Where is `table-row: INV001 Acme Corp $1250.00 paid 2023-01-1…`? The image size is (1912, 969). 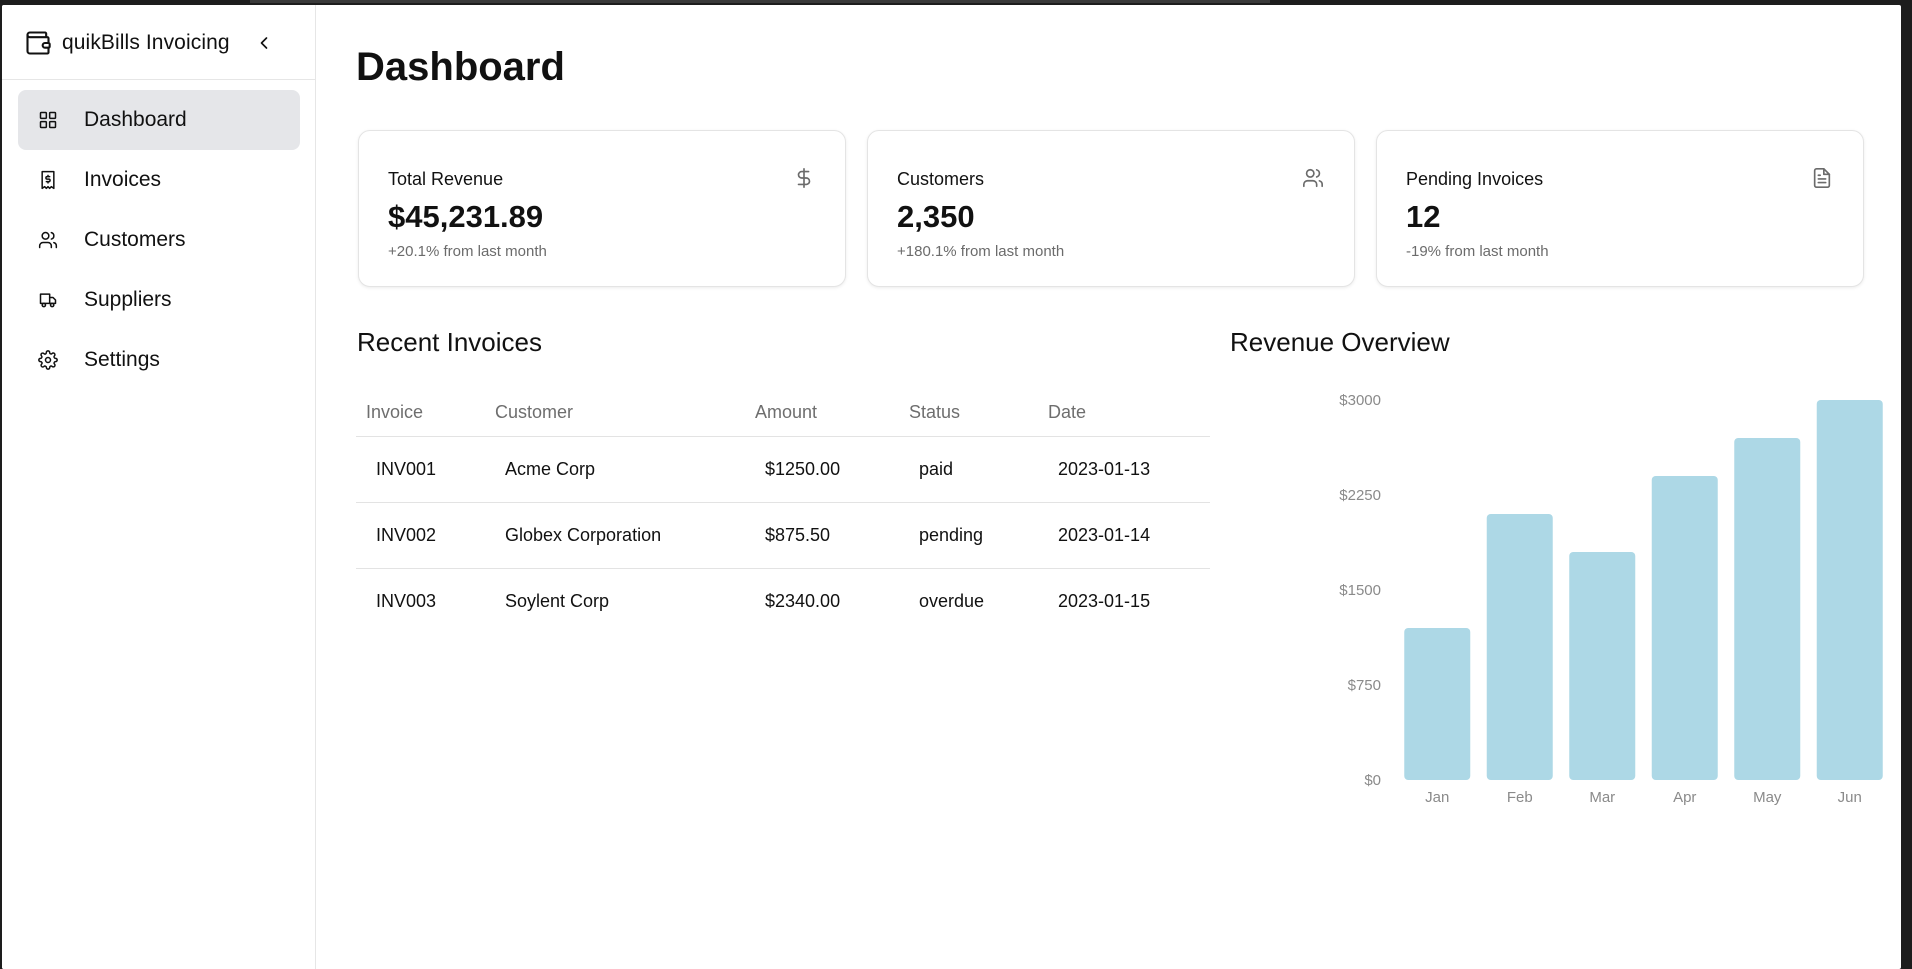
table-row: INV001 Acme Corp $1250.00 paid 2023-01-1… is located at coordinates (783, 470).